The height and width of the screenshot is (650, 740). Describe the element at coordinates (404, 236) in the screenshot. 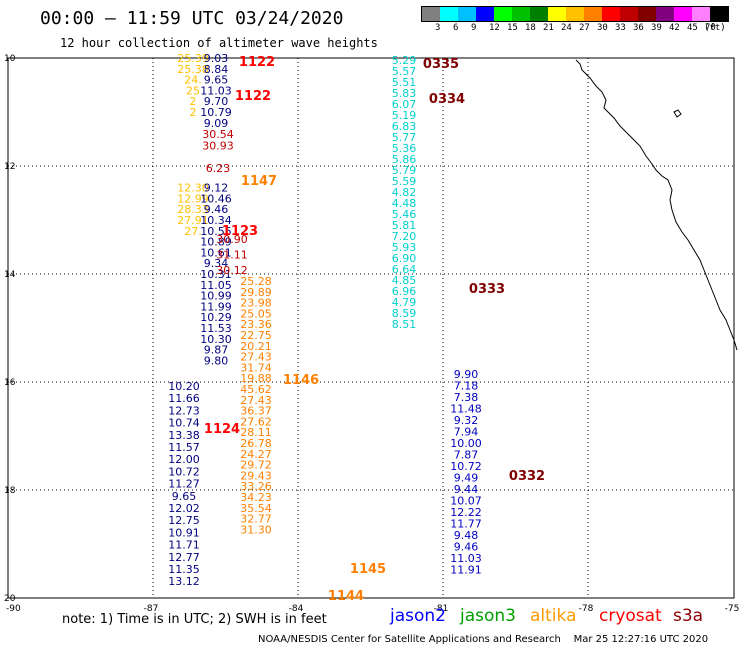

I see `wave-height-value: 7.20` at that location.